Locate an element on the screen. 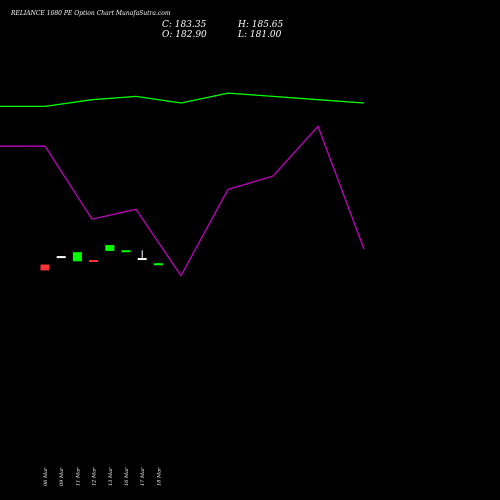  candle-11-mar is located at coordinates (77, 257).